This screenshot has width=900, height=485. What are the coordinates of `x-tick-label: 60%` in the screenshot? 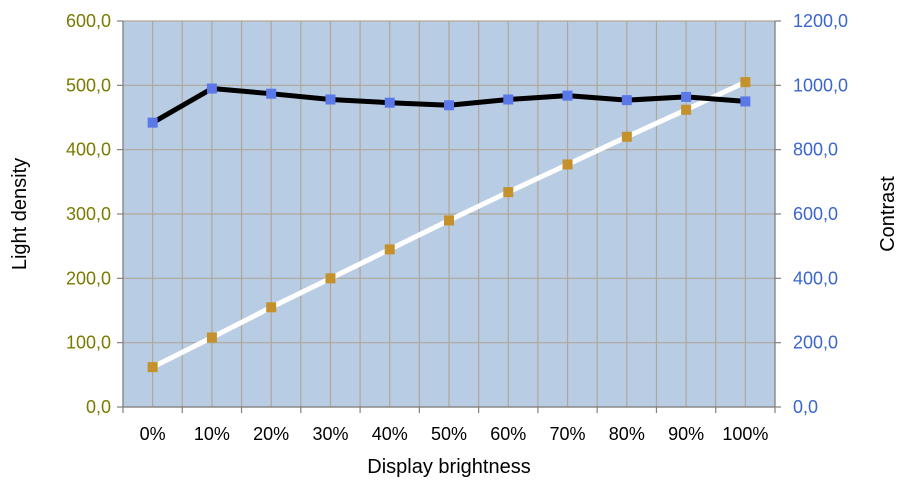 It's located at (508, 434).